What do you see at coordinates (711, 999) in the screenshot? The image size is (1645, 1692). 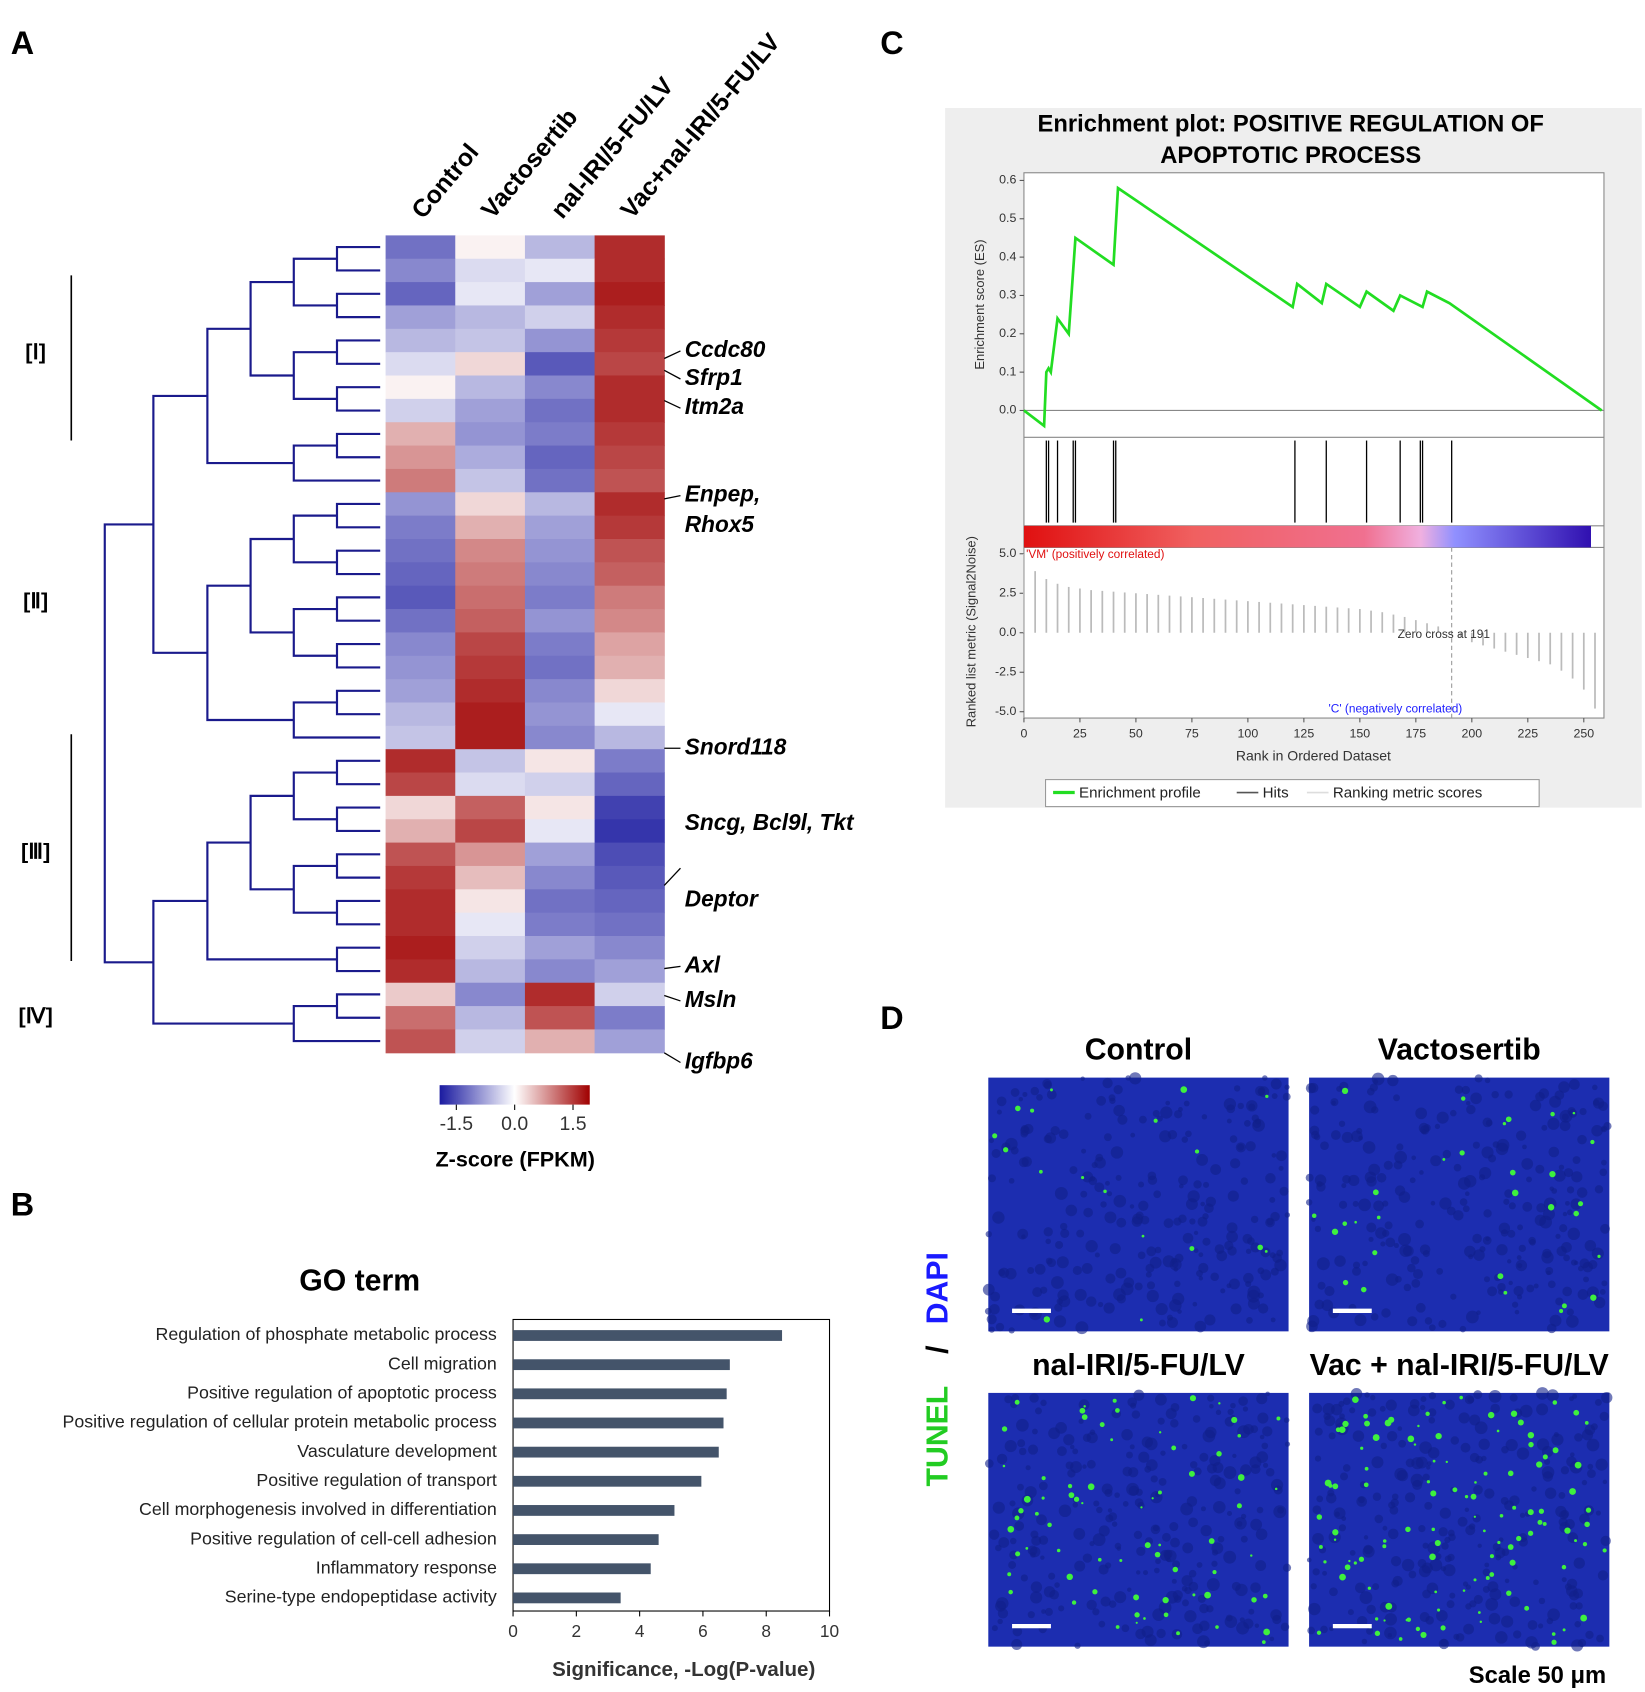 I see `gene-label: Msln` at bounding box center [711, 999].